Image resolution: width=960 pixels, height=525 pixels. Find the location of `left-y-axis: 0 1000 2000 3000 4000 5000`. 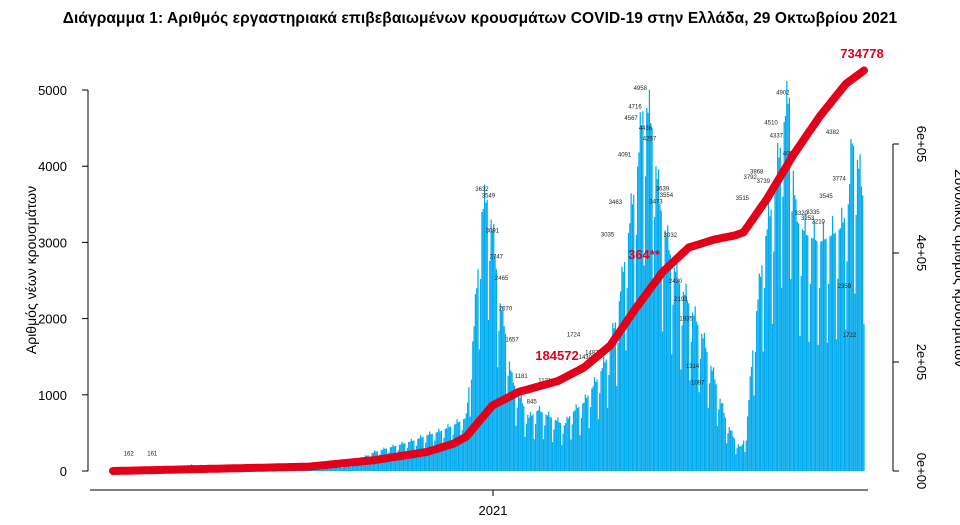

left-y-axis: 0 1000 2000 3000 4000 5000 is located at coordinates (63, 281).